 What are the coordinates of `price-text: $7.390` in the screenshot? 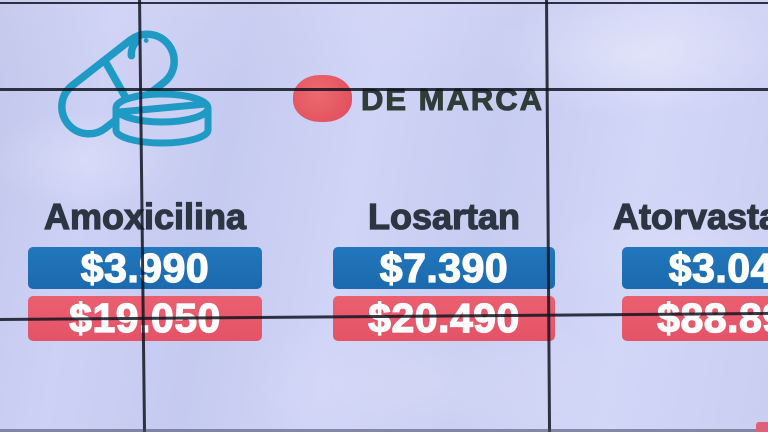 It's located at (444, 267).